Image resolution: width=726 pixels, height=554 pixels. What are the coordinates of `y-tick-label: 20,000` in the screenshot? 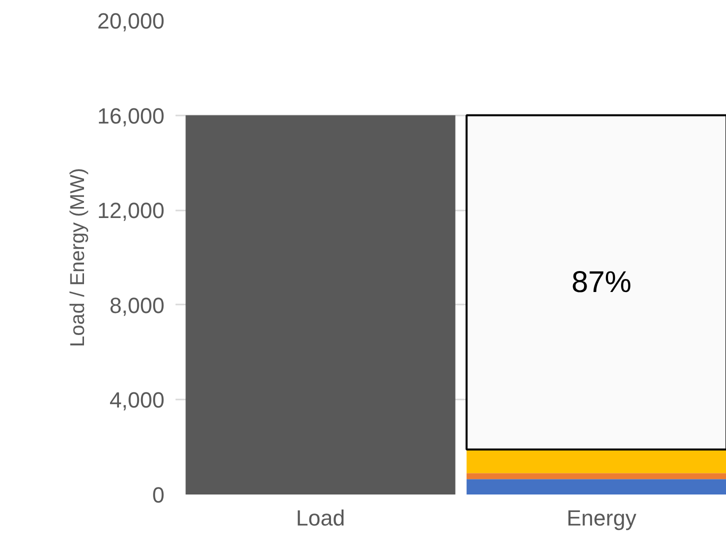 It's located at (131, 21).